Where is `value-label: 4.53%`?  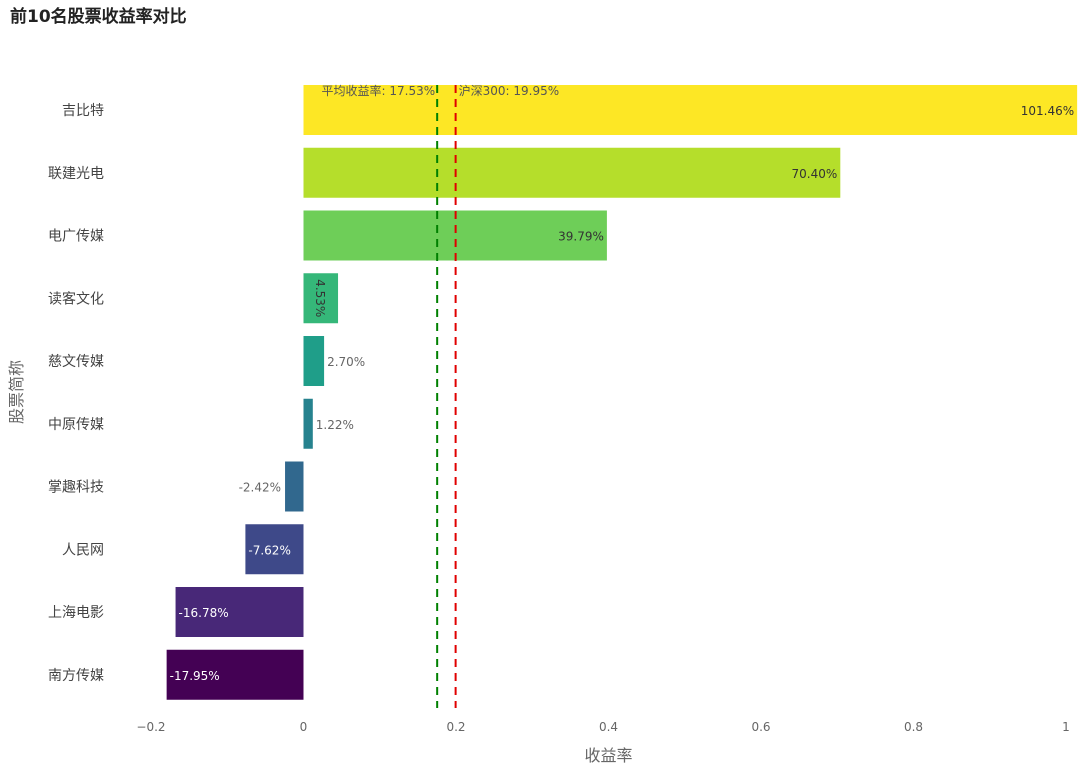
value-label: 4.53% is located at coordinates (320, 298).